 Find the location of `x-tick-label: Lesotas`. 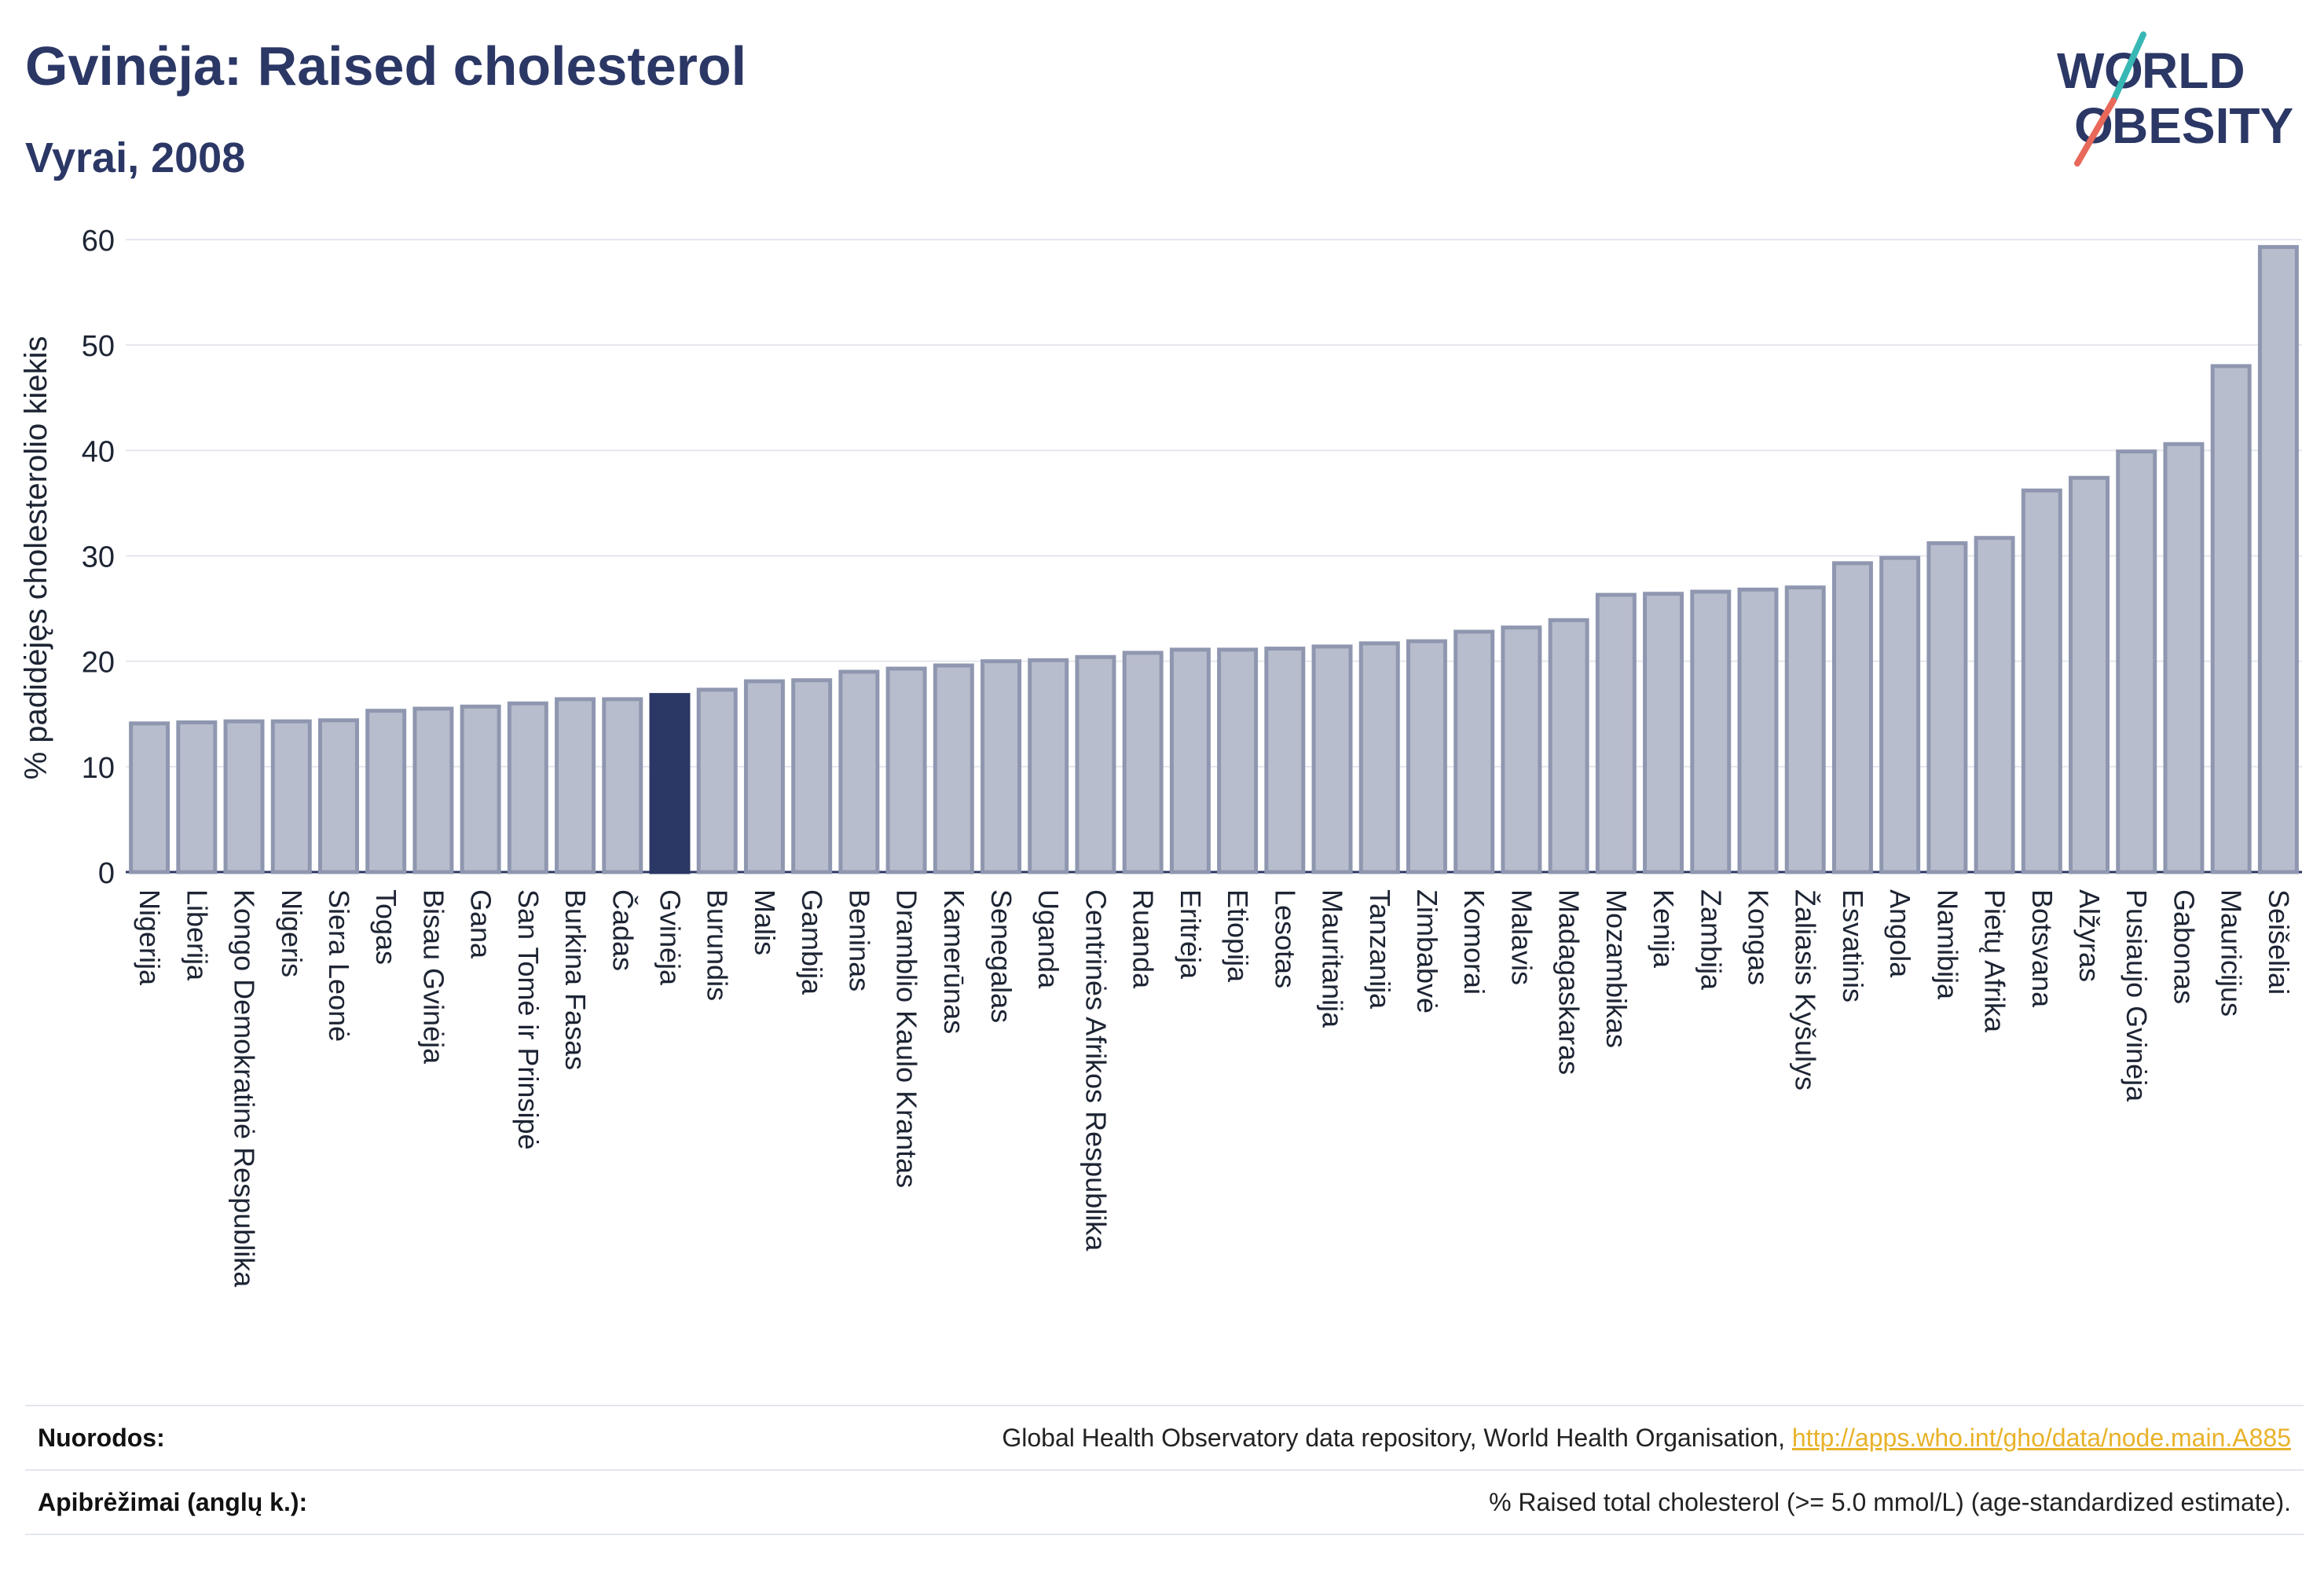

x-tick-label: Lesotas is located at coordinates (1285, 938).